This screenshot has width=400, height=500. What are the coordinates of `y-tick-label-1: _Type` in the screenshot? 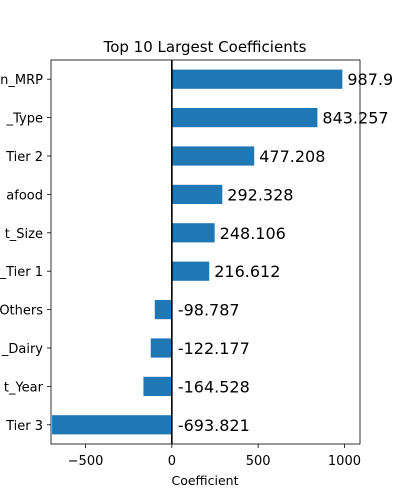 It's located at (24, 119).